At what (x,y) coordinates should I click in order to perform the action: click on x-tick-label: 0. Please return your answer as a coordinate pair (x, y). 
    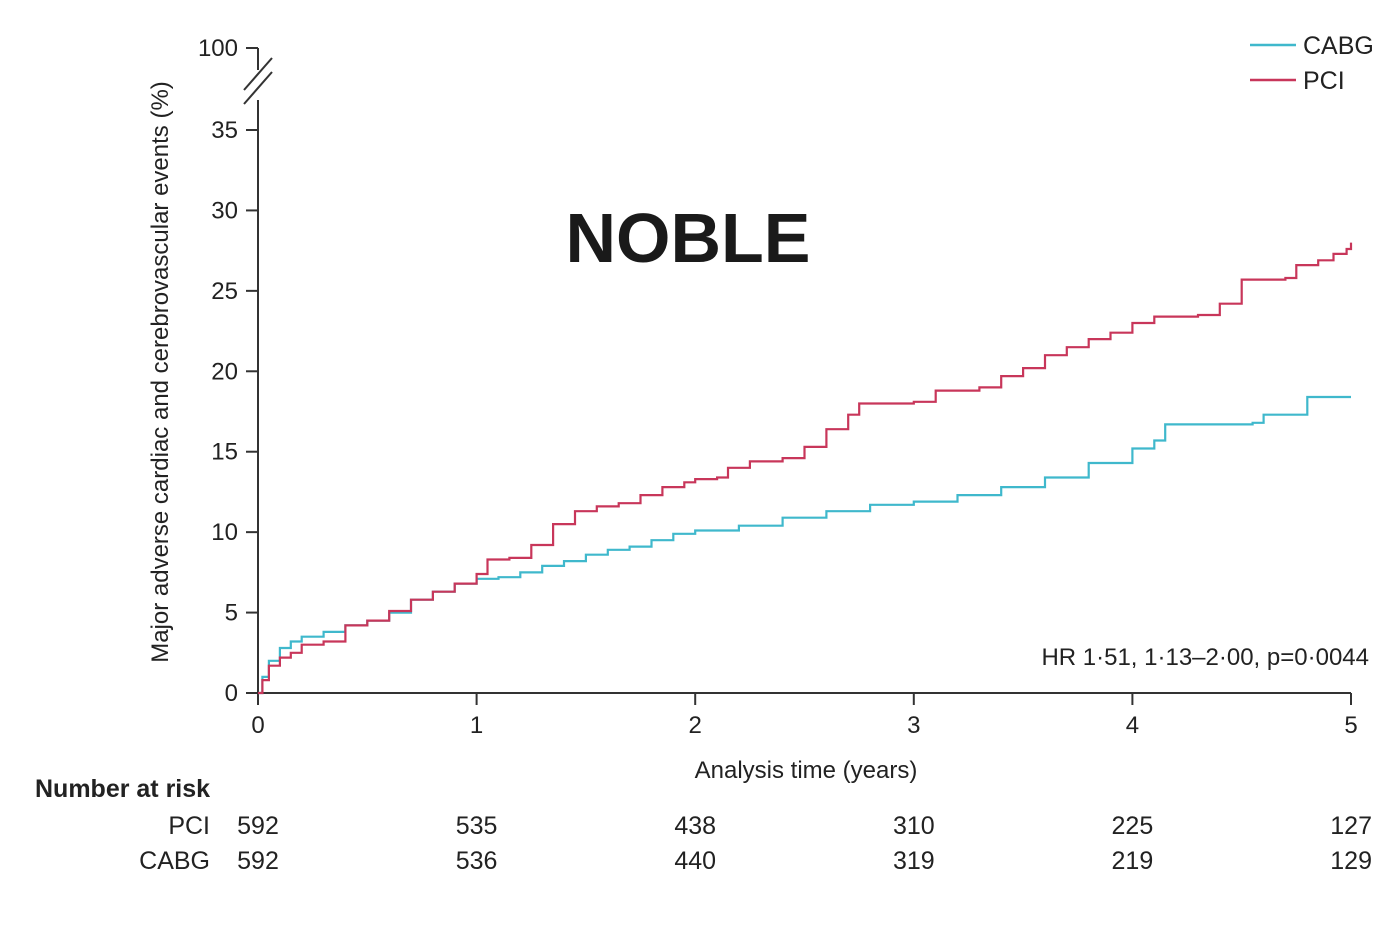
    Looking at the image, I should click on (257, 725).